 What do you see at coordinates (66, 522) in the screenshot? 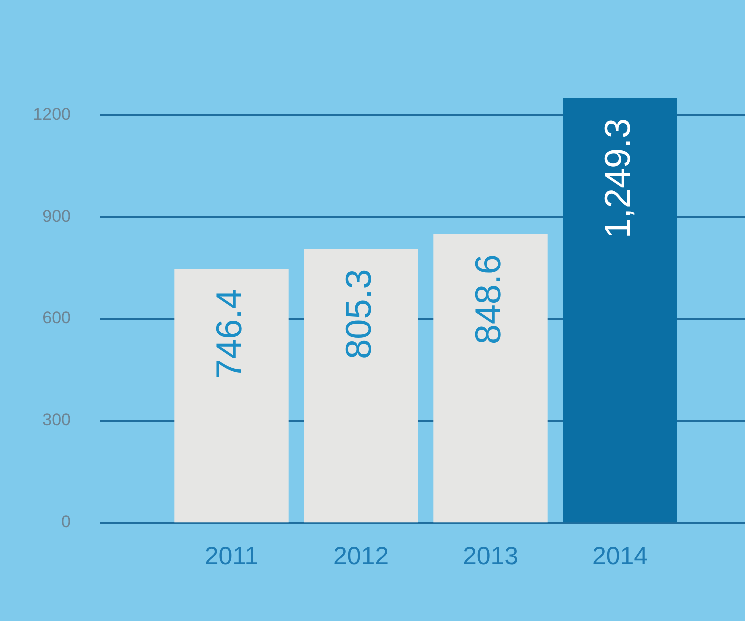
I see `y-tick-label: 0` at bounding box center [66, 522].